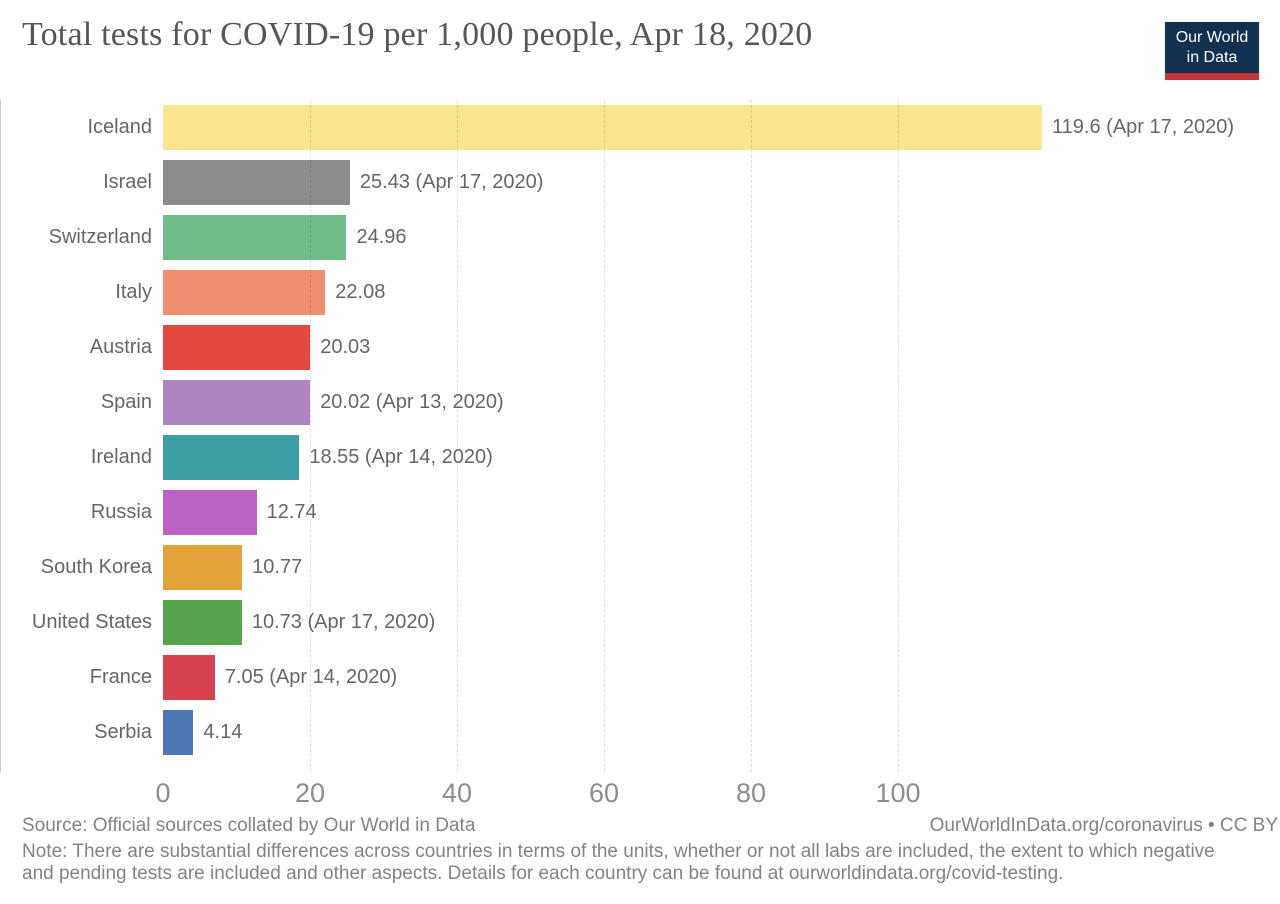 This screenshot has height=904, width=1280. Describe the element at coordinates (120, 677) in the screenshot. I see `country-label: France` at that location.